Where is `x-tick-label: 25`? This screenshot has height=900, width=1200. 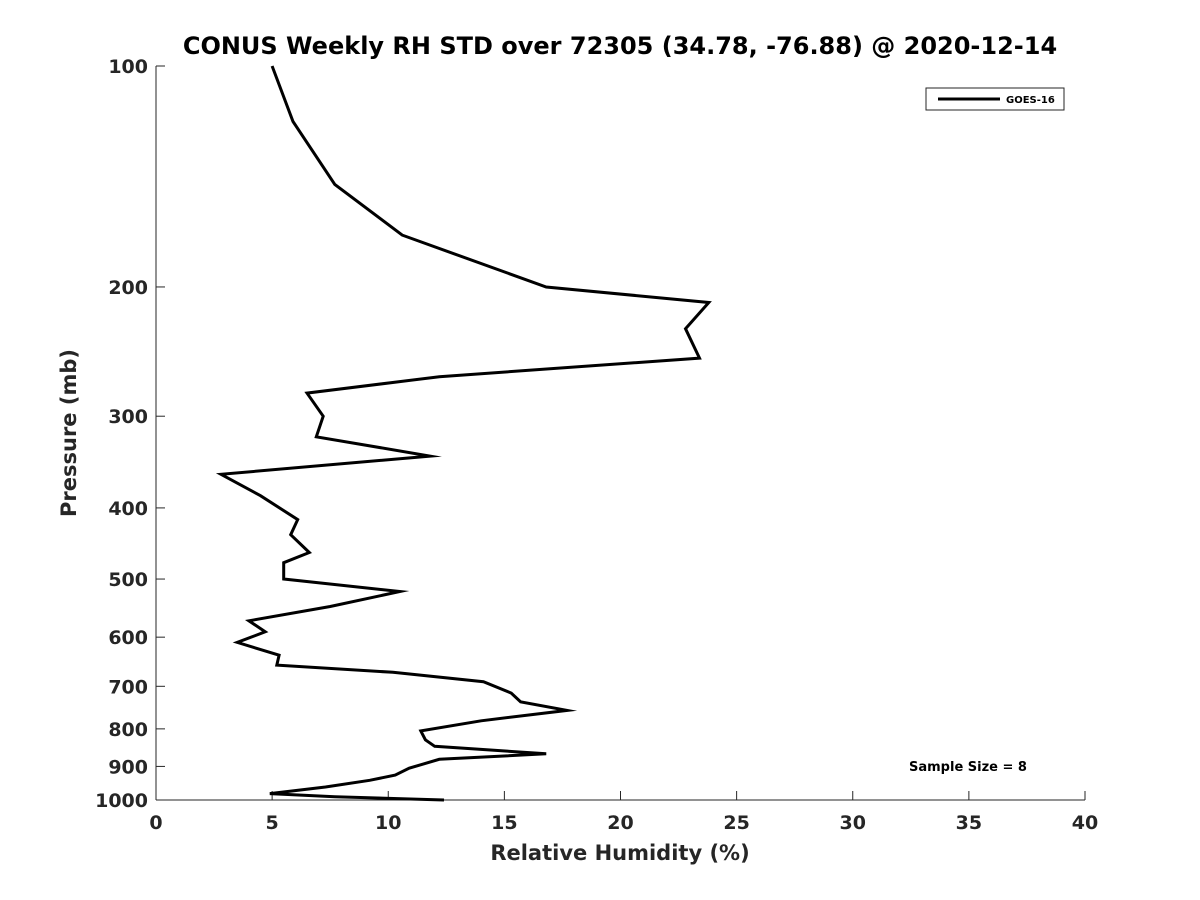 x-tick-label: 25 is located at coordinates (736, 823).